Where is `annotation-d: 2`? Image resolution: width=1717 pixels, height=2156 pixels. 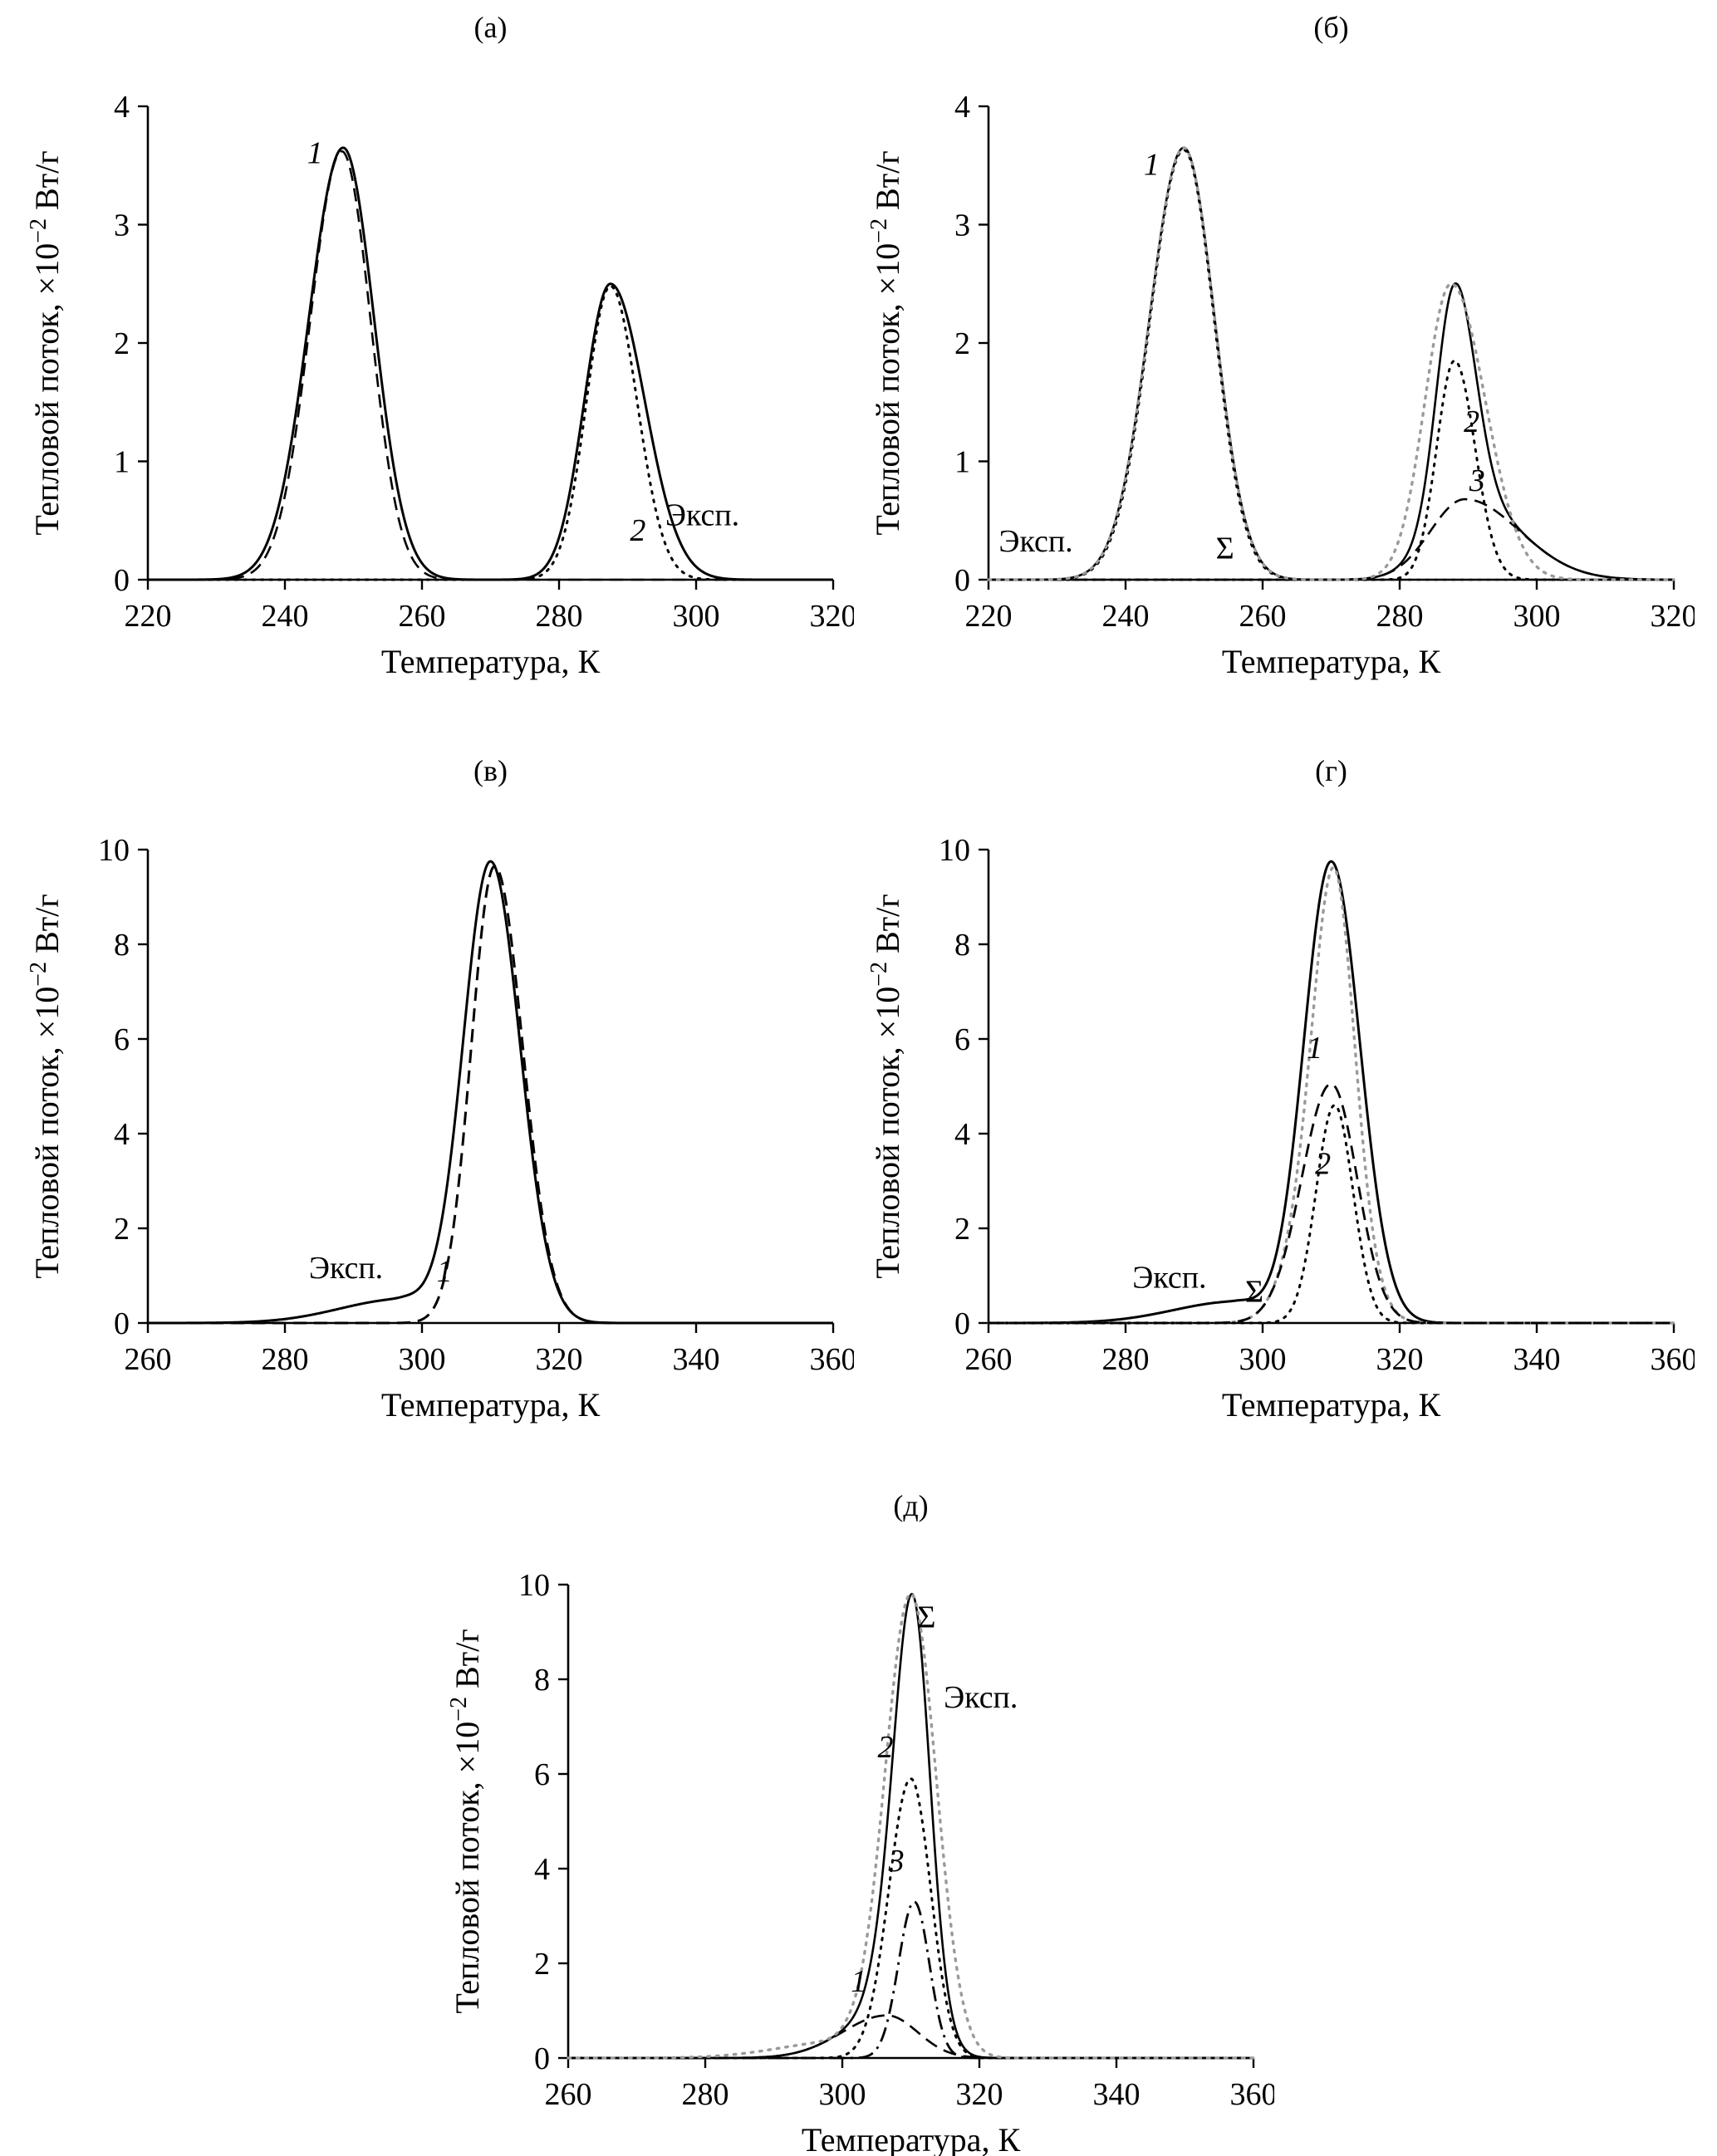 annotation-d: 2 is located at coordinates (885, 1747).